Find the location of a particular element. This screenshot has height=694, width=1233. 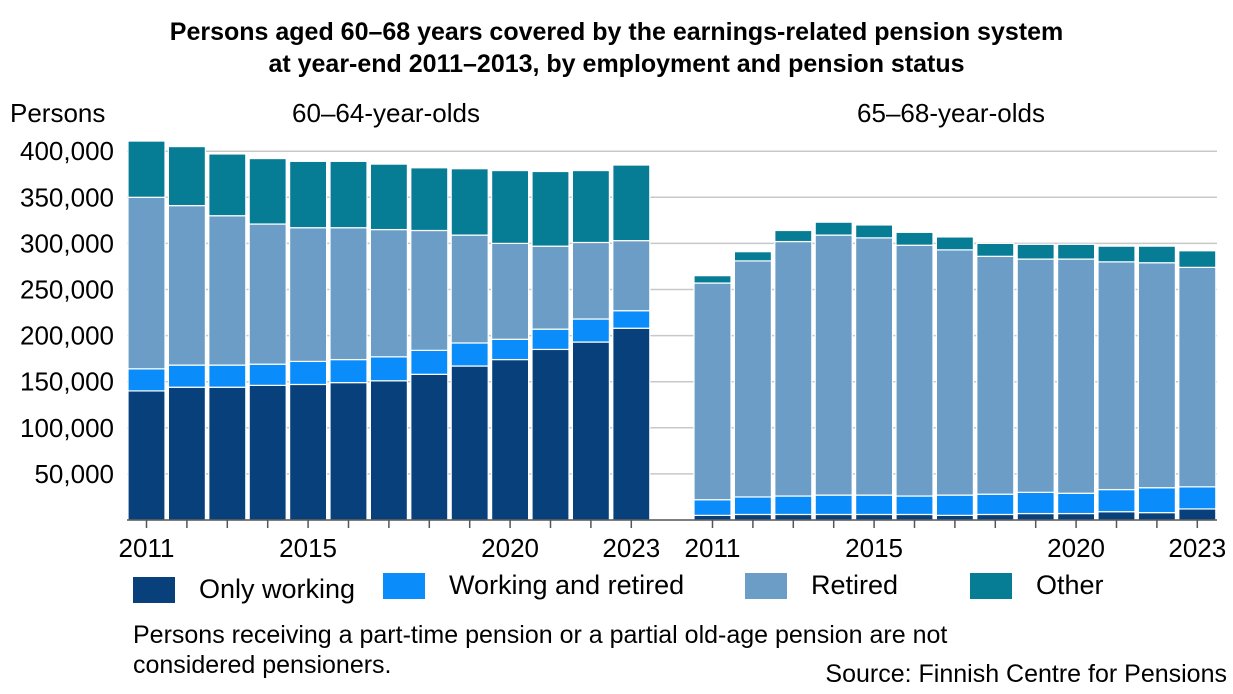

bar-2-2019-only-working is located at coordinates (1035, 516).